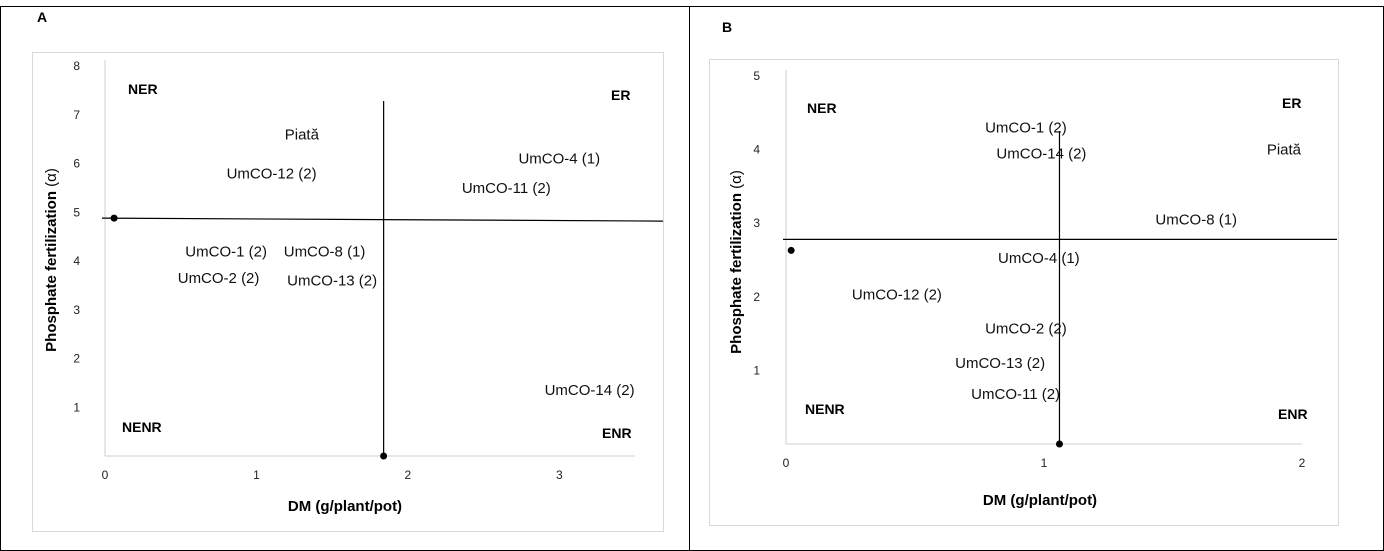  What do you see at coordinates (822, 108) in the screenshot?
I see `panel-b-quadrant-ner: NER` at bounding box center [822, 108].